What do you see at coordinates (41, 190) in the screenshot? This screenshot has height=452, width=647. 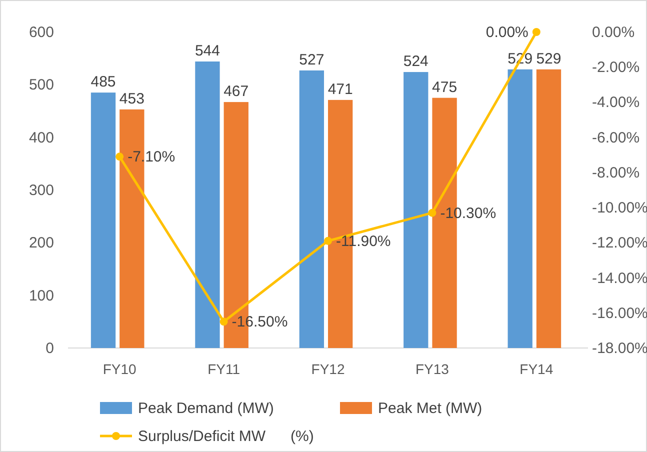 I see `y-tick-label: 300` at bounding box center [41, 190].